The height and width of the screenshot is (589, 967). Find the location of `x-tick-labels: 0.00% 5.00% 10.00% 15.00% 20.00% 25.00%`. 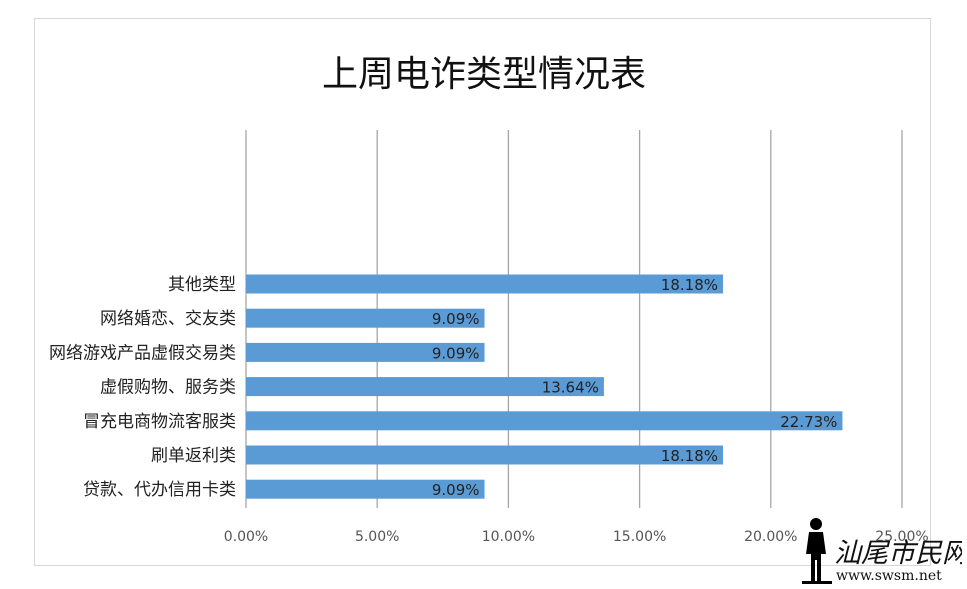

x-tick-labels: 0.00% 5.00% 10.00% 15.00% 20.00% 25.00% is located at coordinates (576, 537).